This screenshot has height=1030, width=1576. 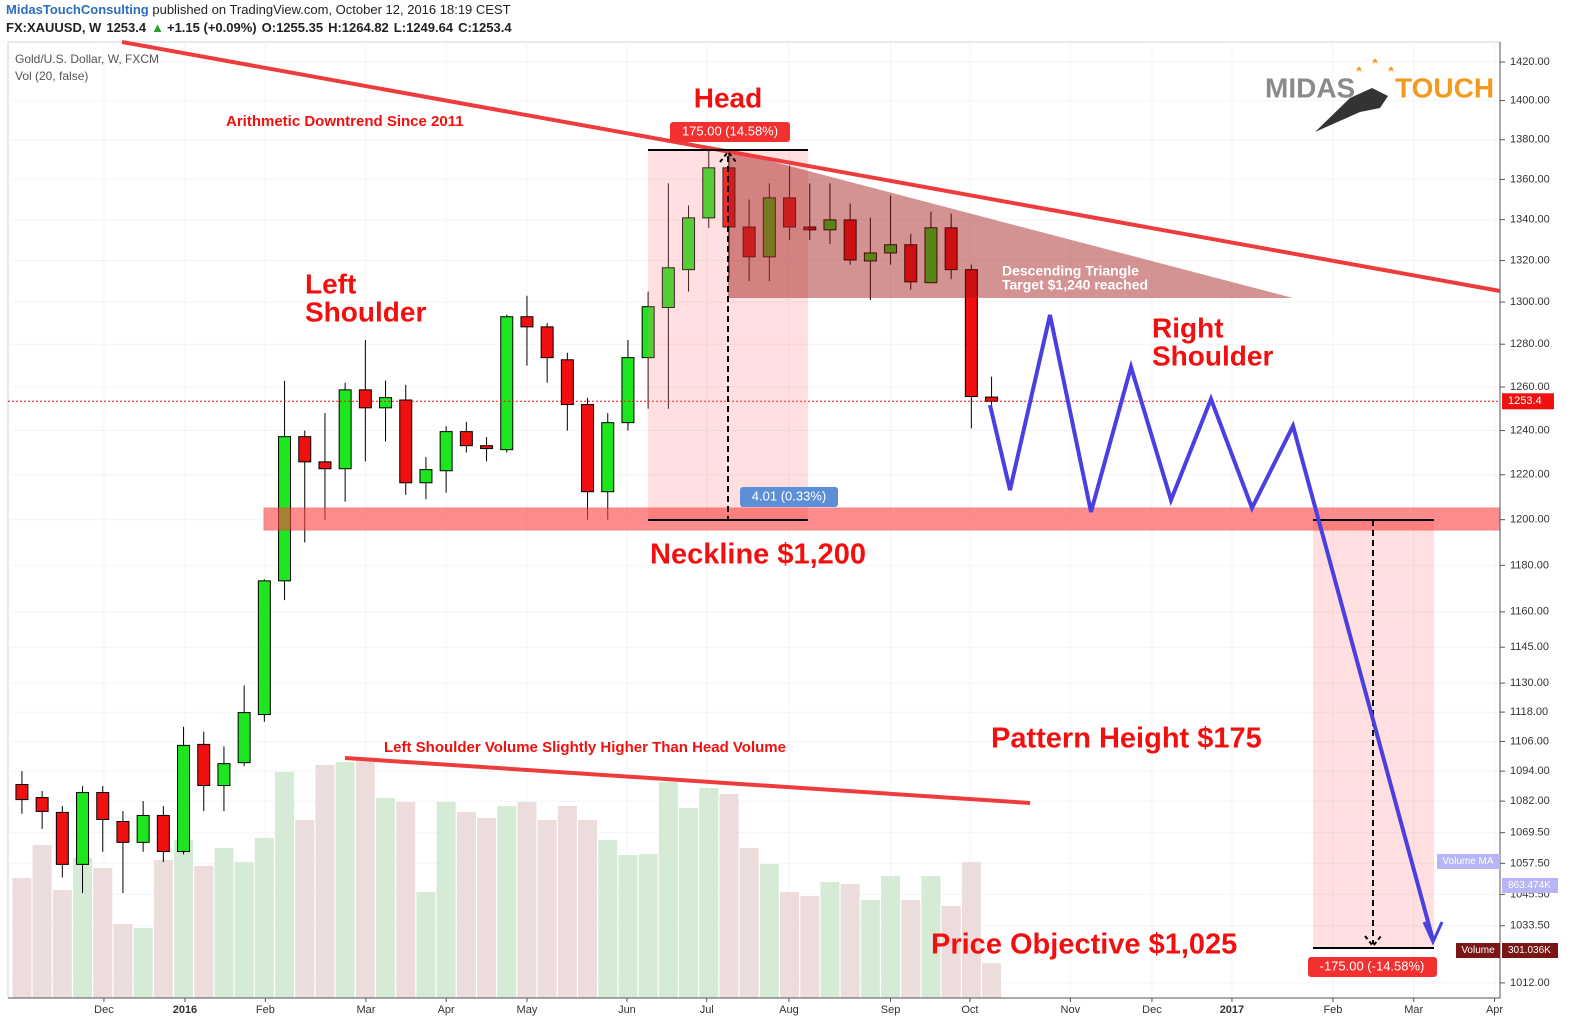 What do you see at coordinates (1070, 271) in the screenshot?
I see `annotation: Descending Triangle` at bounding box center [1070, 271].